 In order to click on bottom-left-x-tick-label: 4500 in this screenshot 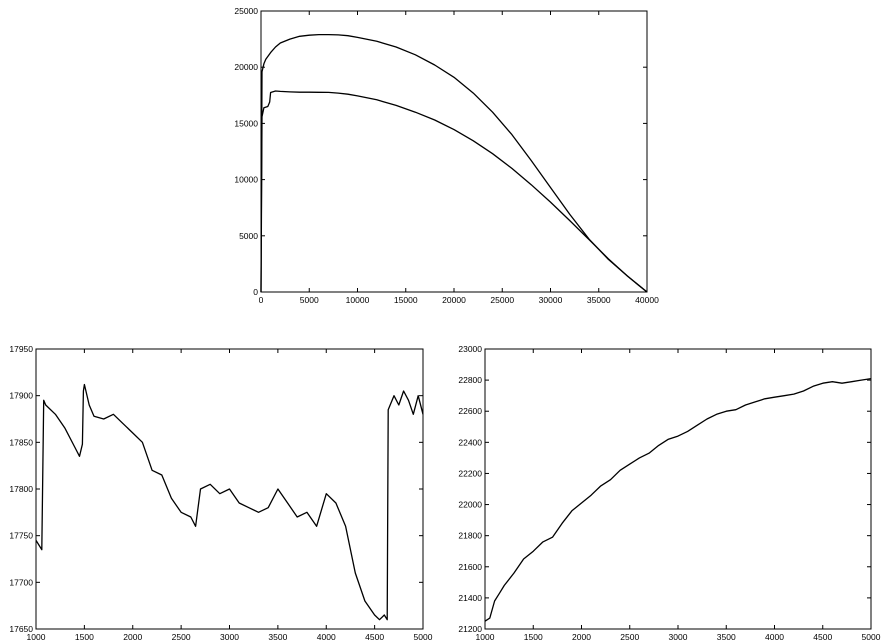, I will do `click(374, 637)`.